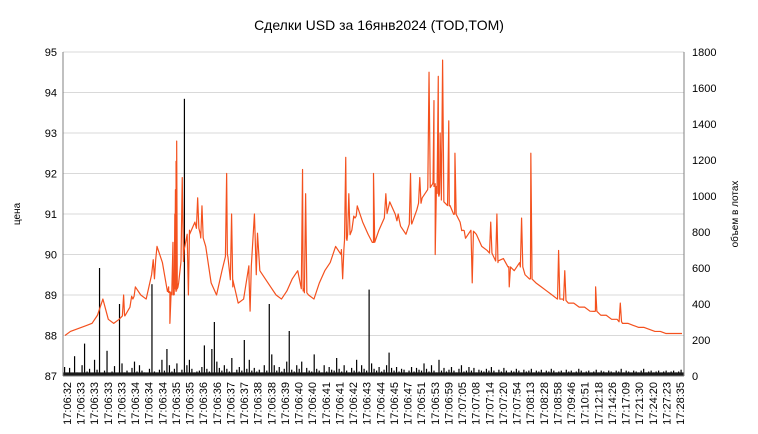 This screenshot has height=434, width=758. What do you see at coordinates (68, 403) in the screenshot?
I see `x-tick-label: 17:06:32` at bounding box center [68, 403].